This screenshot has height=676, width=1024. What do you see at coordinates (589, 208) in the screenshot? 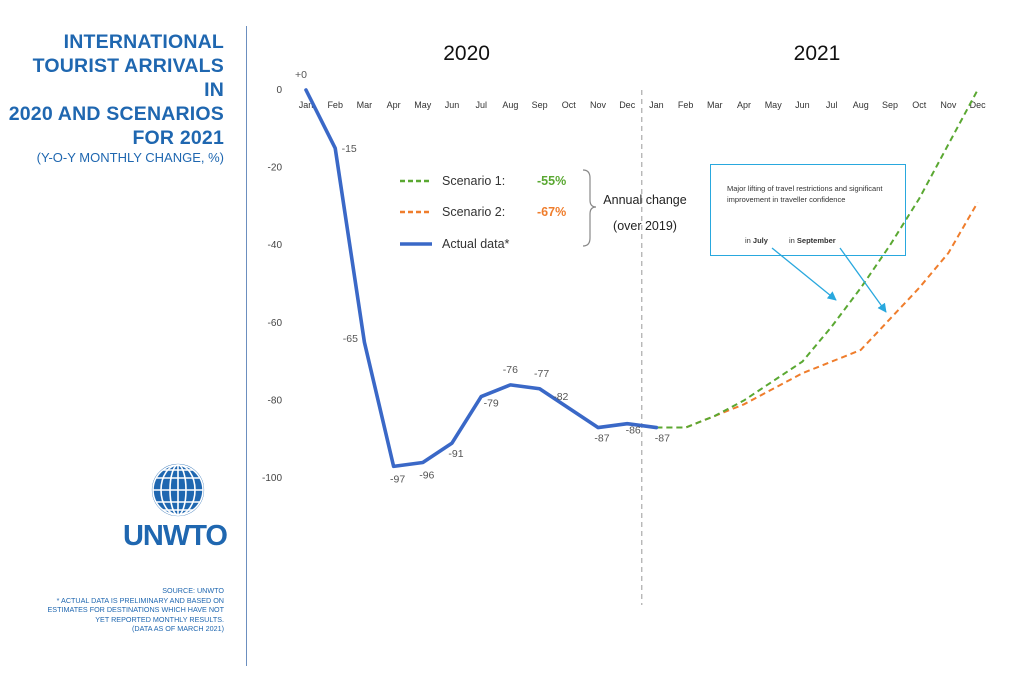
I see `legend-bracket` at bounding box center [589, 208].